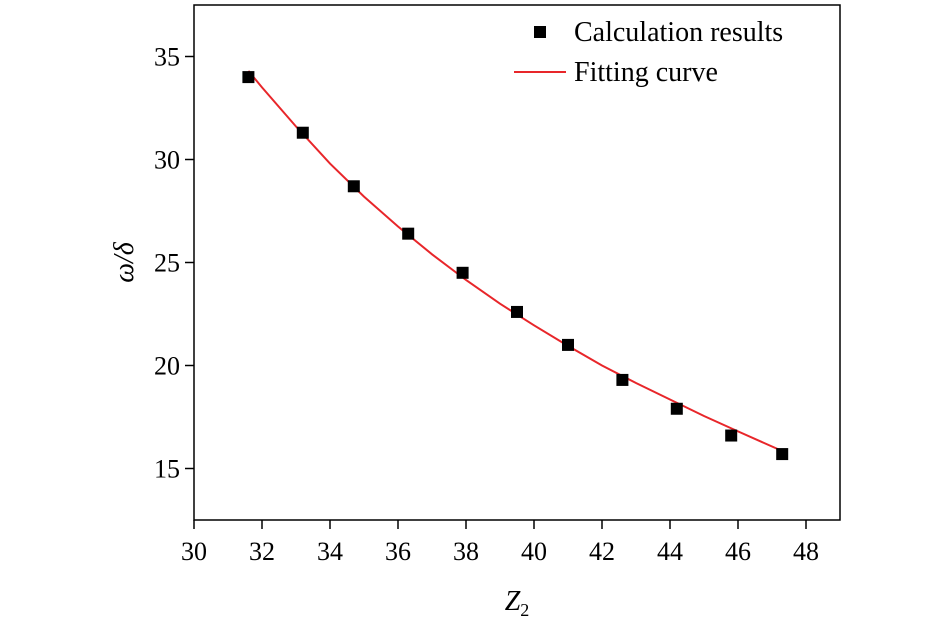 The width and height of the screenshot is (945, 623). Describe the element at coordinates (124, 262) in the screenshot. I see `y-axis-title: ω/δ` at that location.